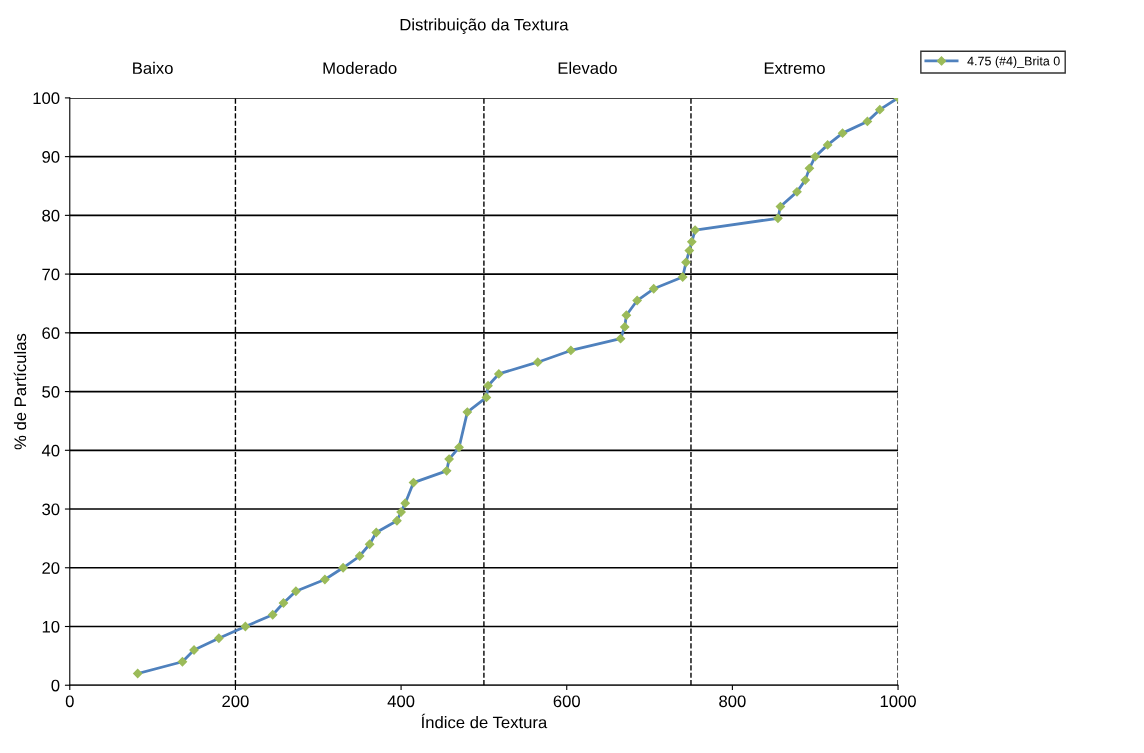 This screenshot has height=753, width=1144. What do you see at coordinates (732, 701) in the screenshot?
I see `x-tick-label: 800` at bounding box center [732, 701].